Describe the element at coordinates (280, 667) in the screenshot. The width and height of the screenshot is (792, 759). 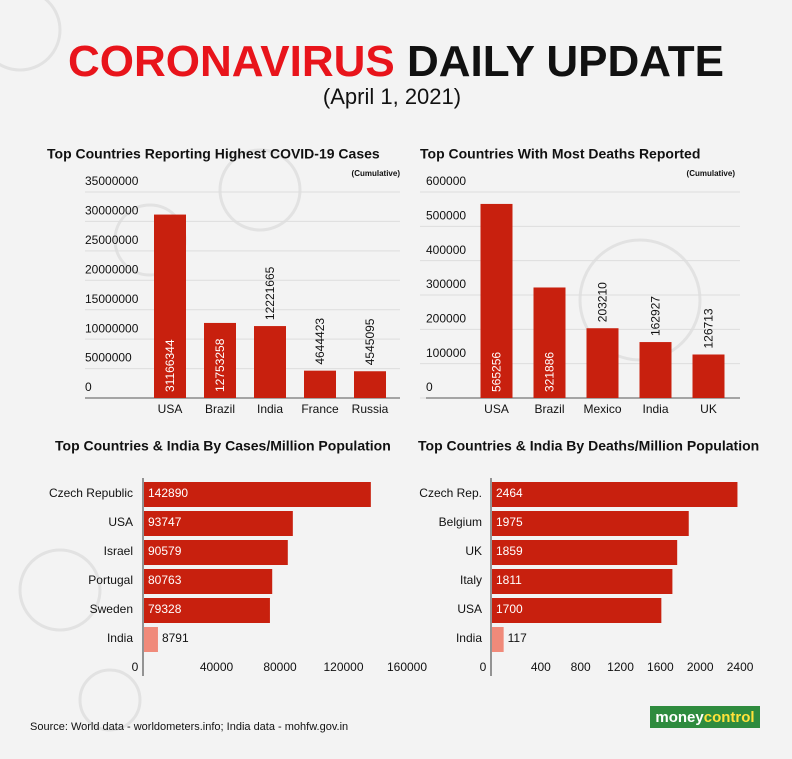
I see `x-tick-label: 80000` at that location.